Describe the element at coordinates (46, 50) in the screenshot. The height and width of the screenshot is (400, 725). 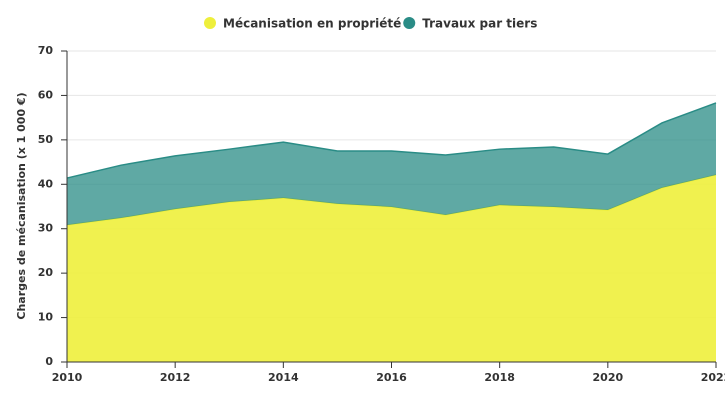
I see `y-tick-label: 70` at that location.